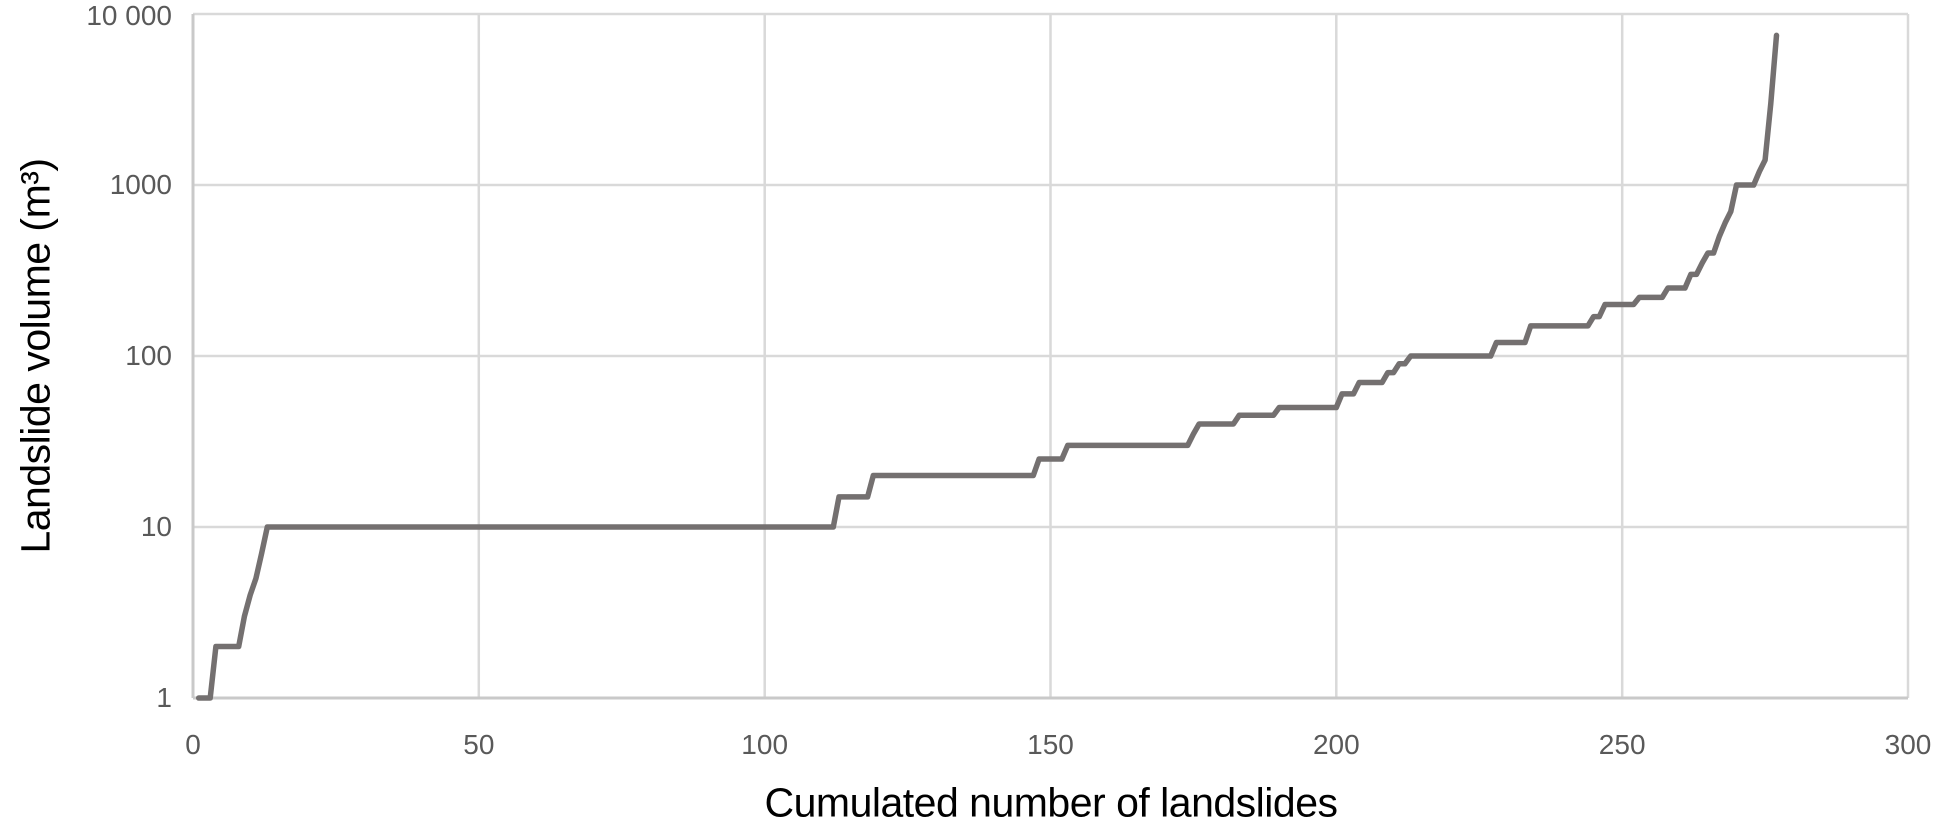 The width and height of the screenshot is (1937, 831). I want to click on y-tick-label: 100, so click(148, 355).